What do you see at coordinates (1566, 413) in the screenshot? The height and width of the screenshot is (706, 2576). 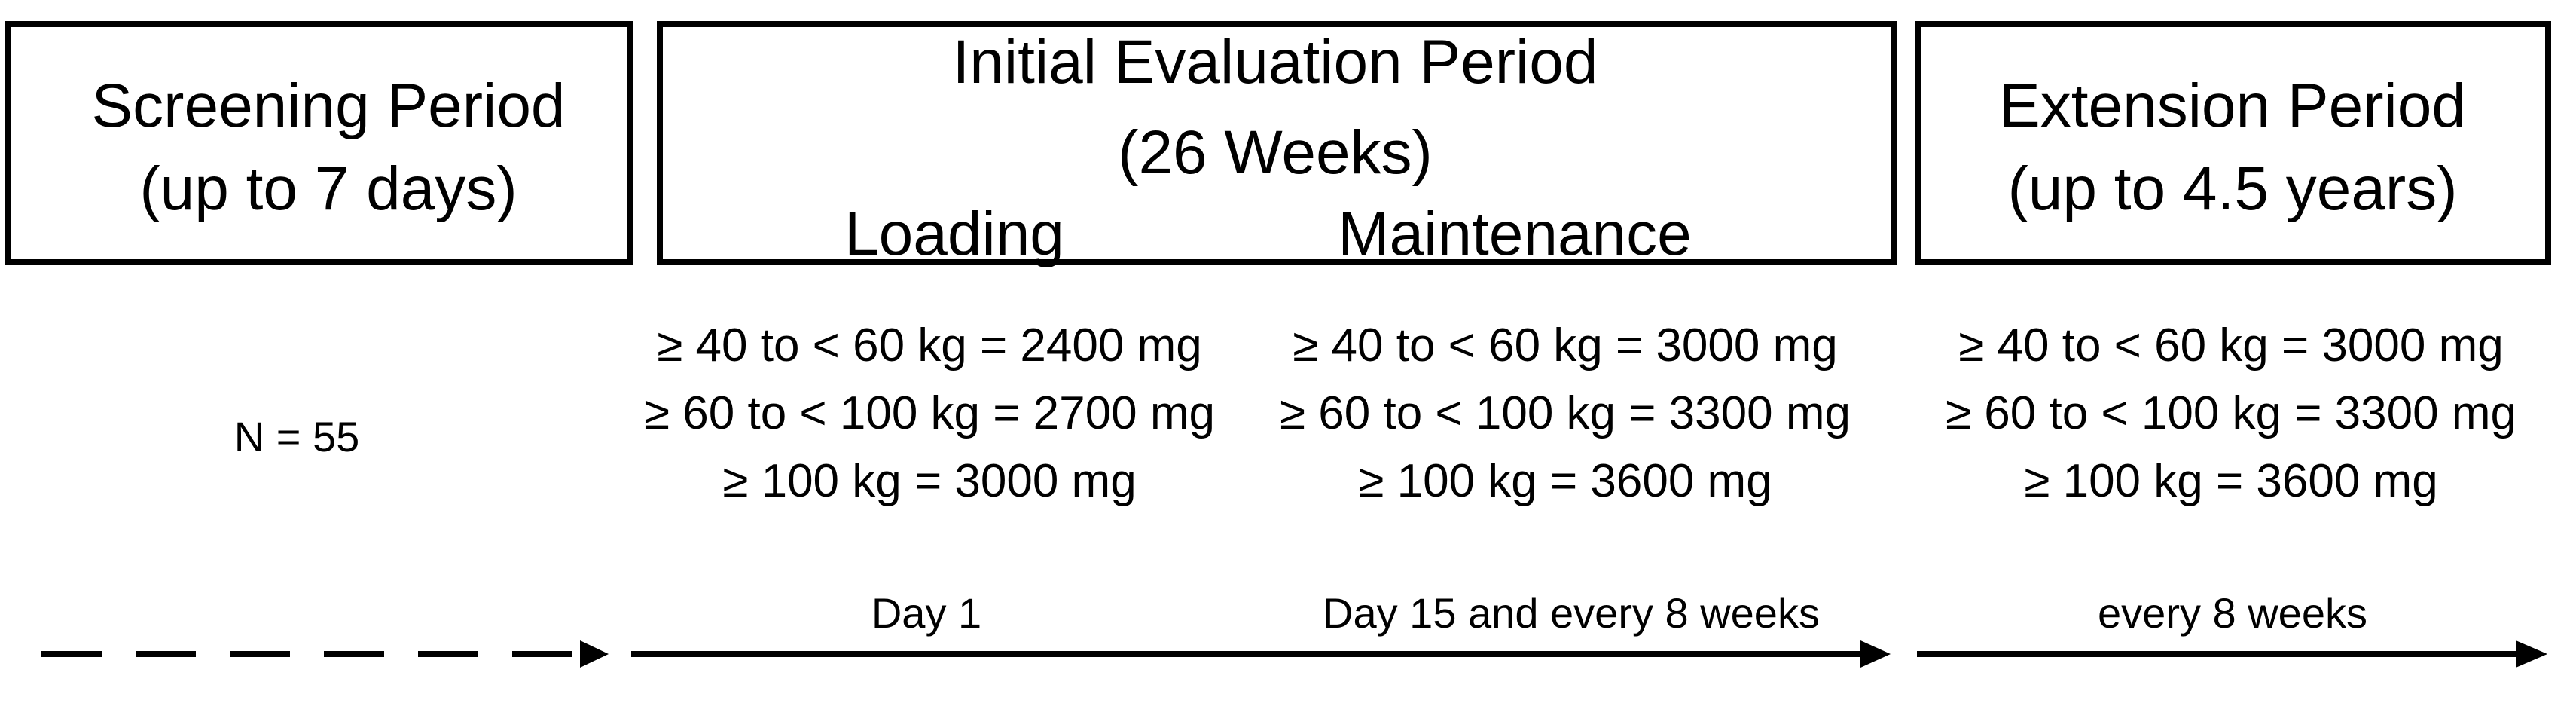 I see `maintenance-dose-line-2: ≥ 60 to < 100 kg = 3300 mg` at bounding box center [1566, 413].